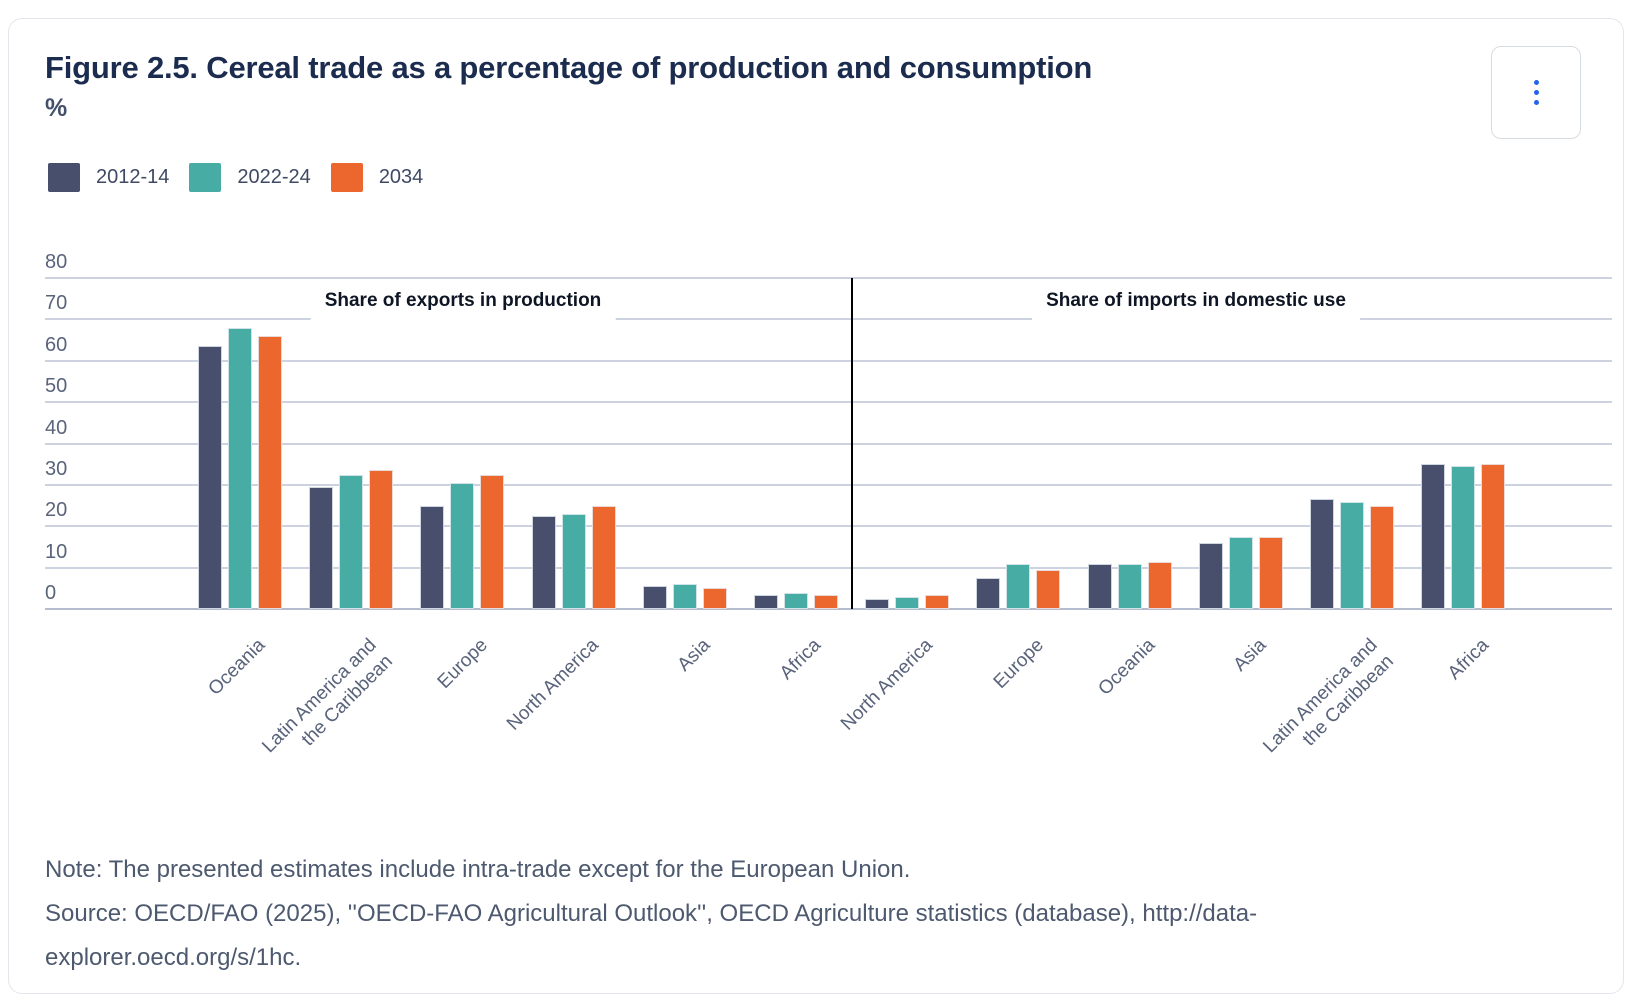 The image size is (1632, 1004). Describe the element at coordinates (173, 957) in the screenshot. I see `source-line-2: explorer.oecd.org/s/1hc.` at that location.